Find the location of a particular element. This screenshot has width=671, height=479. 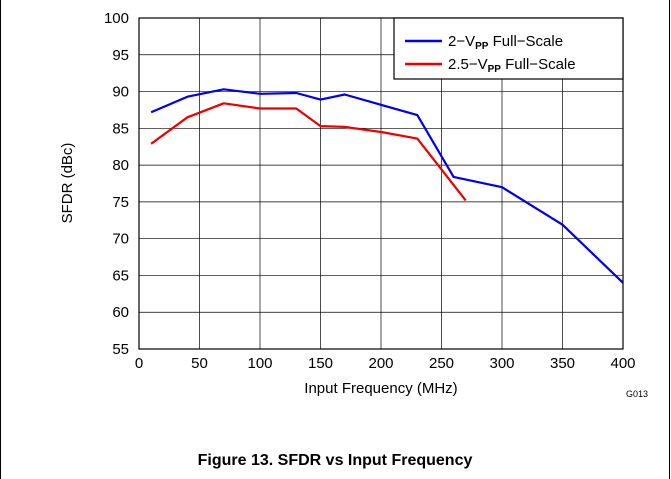

y-tick-label: 100 is located at coordinates (116, 18).